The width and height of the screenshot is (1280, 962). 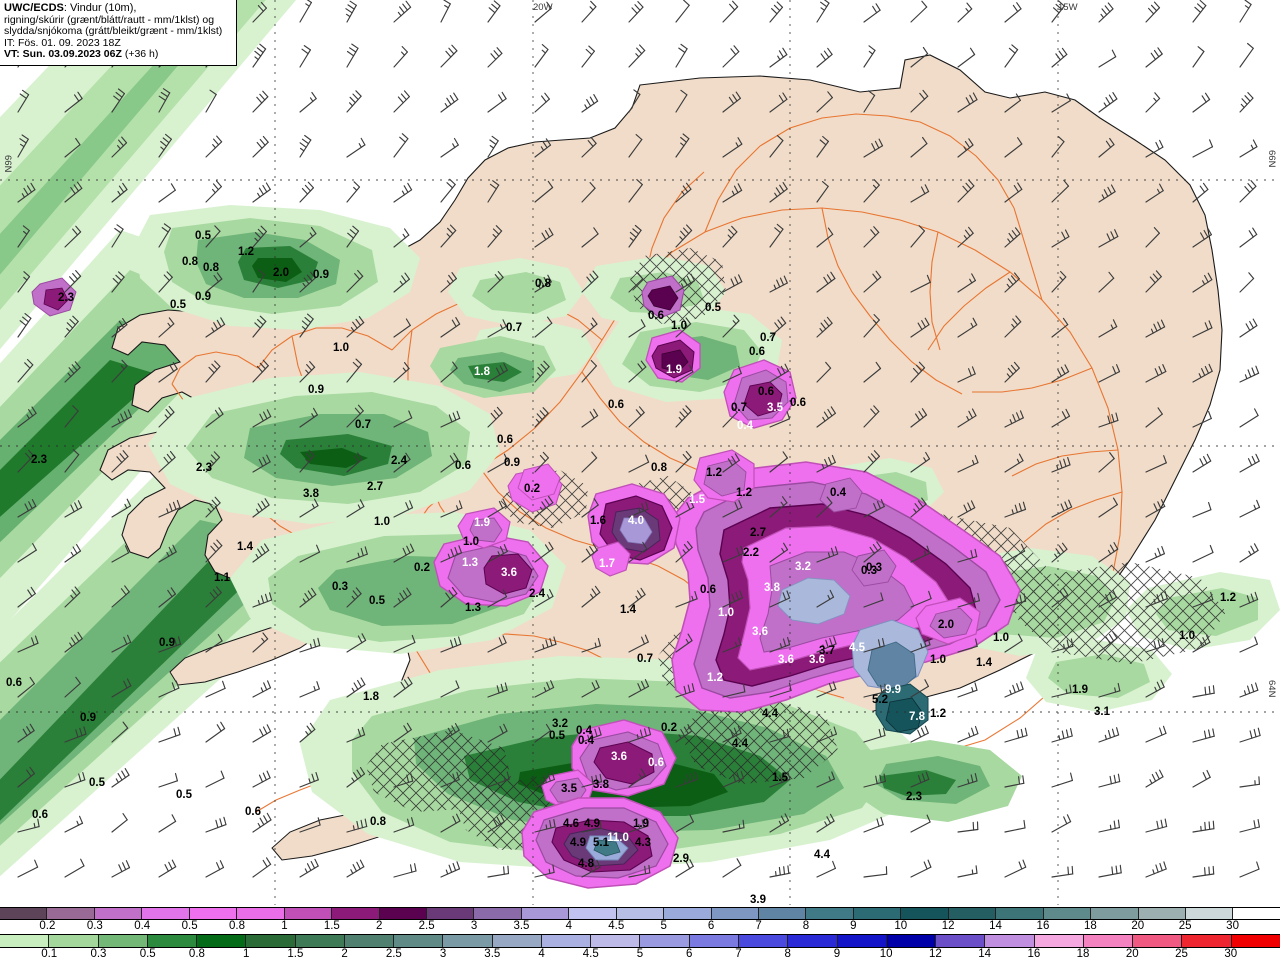 I want to click on precip-value-label: 0.3, so click(x=340, y=587).